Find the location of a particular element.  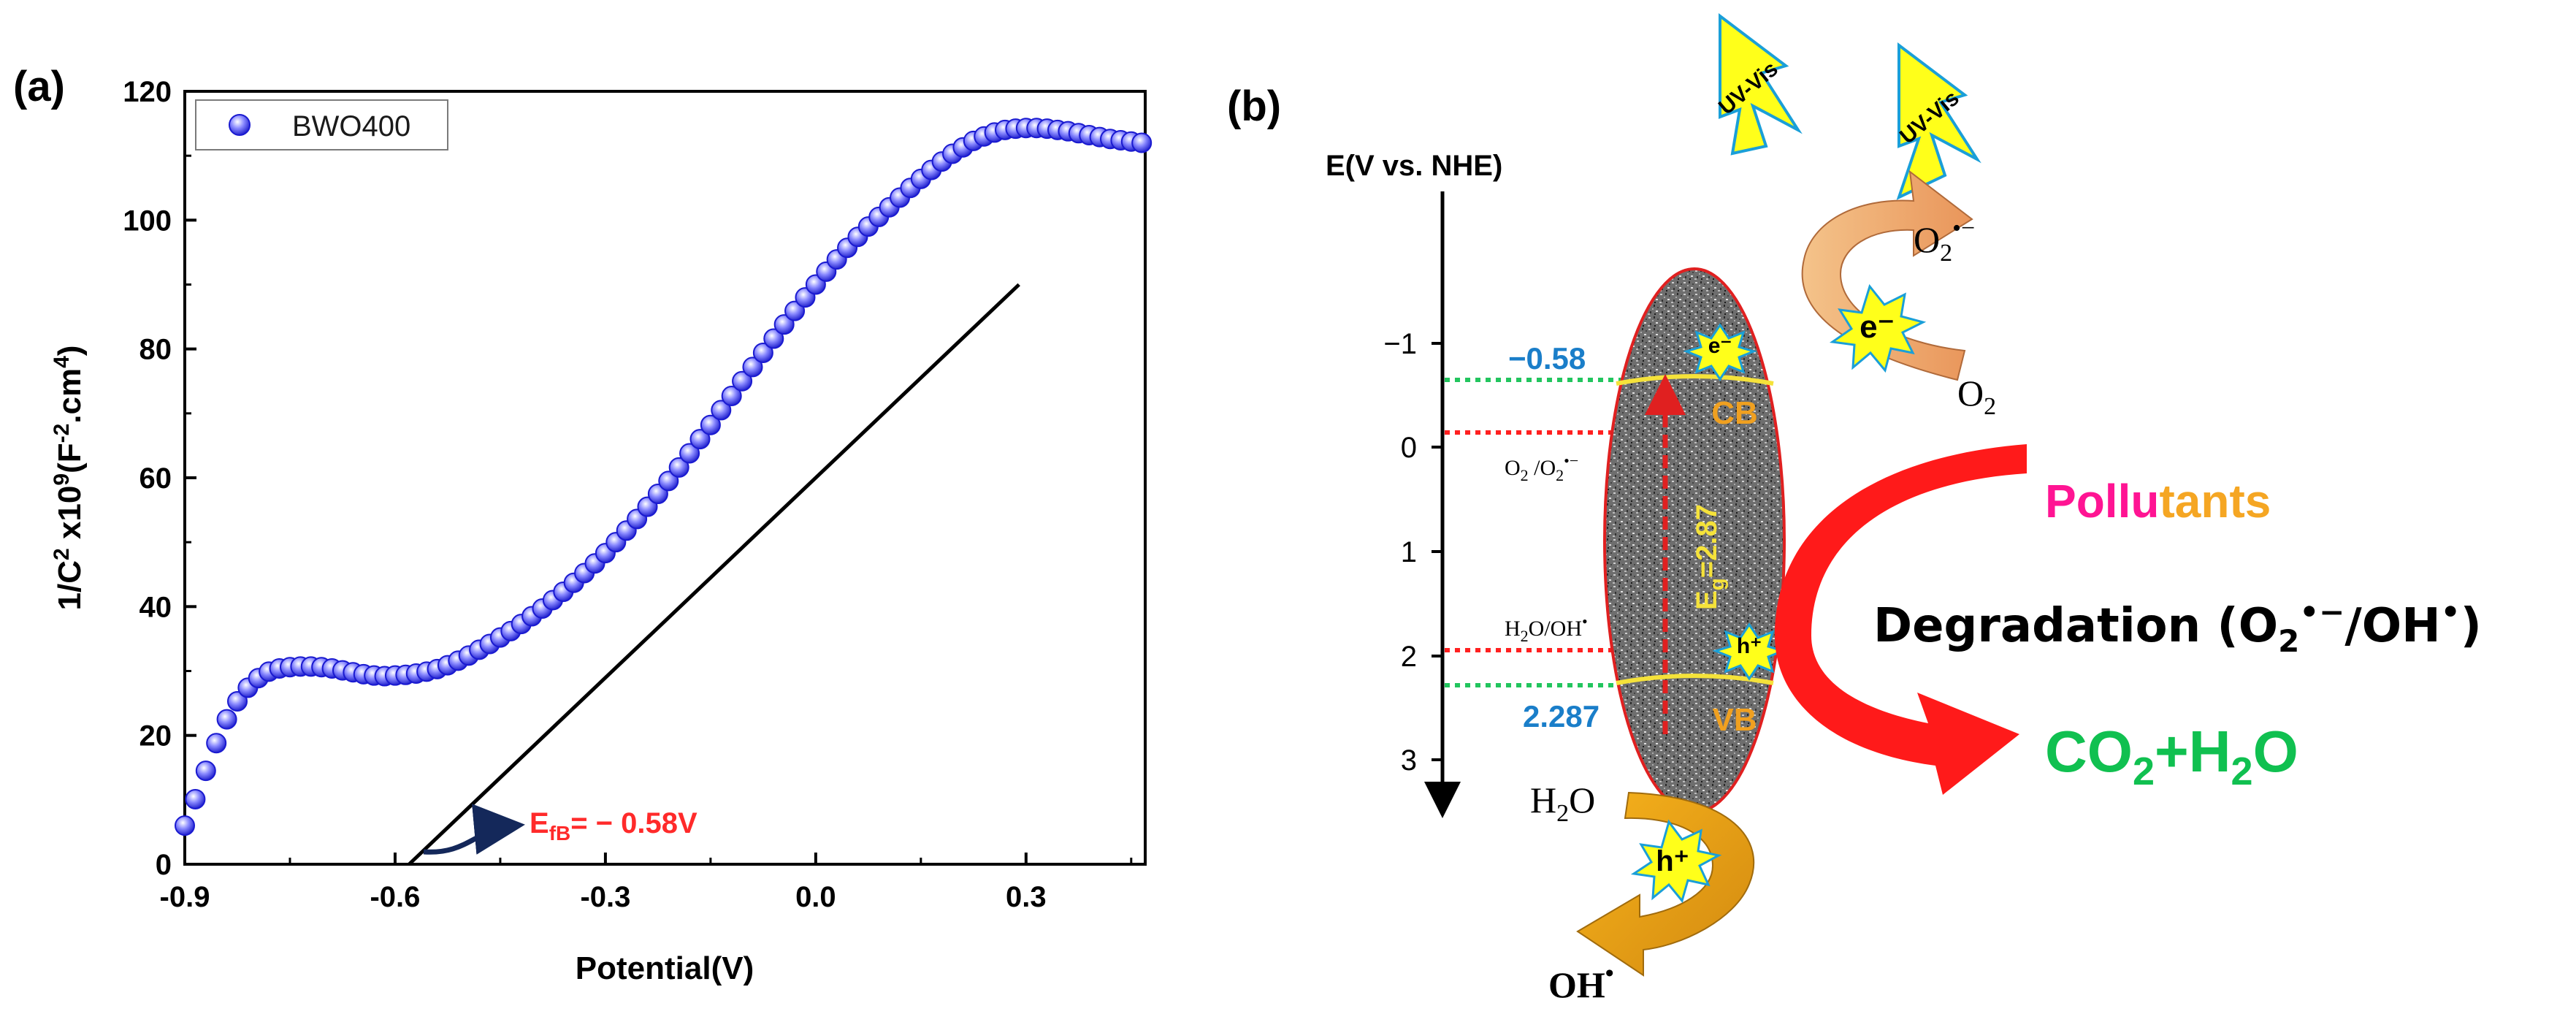

electron-burst: e⁻ is located at coordinates (1878, 328).